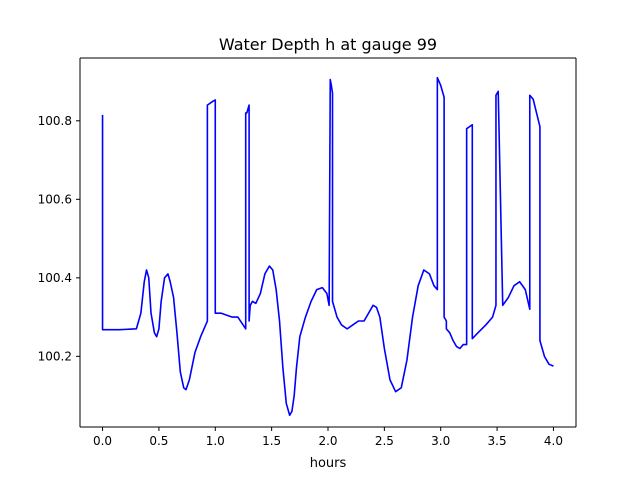 The width and height of the screenshot is (640, 480). What do you see at coordinates (327, 441) in the screenshot?
I see `x-tick-label: 2.0` at bounding box center [327, 441].